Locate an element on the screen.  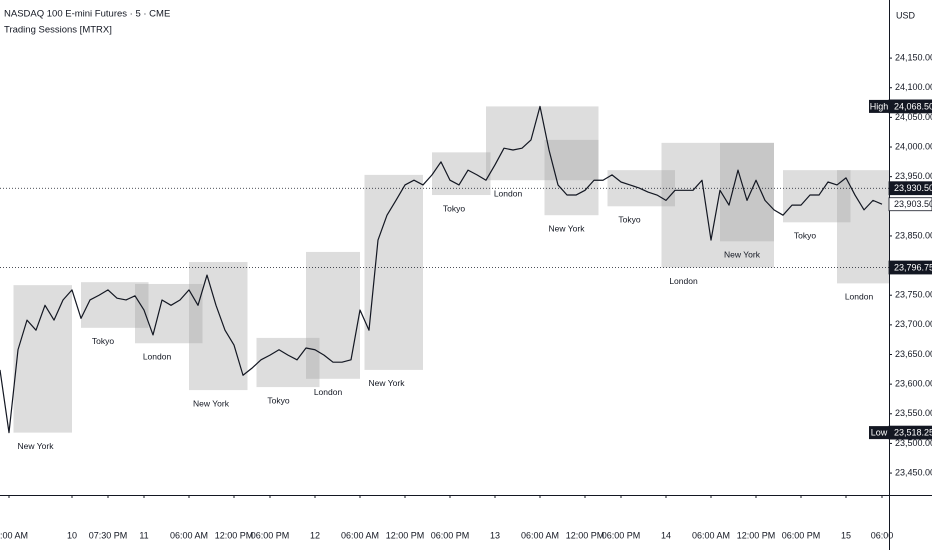
y-tick-label: 23,450.00 is located at coordinates (913, 472).